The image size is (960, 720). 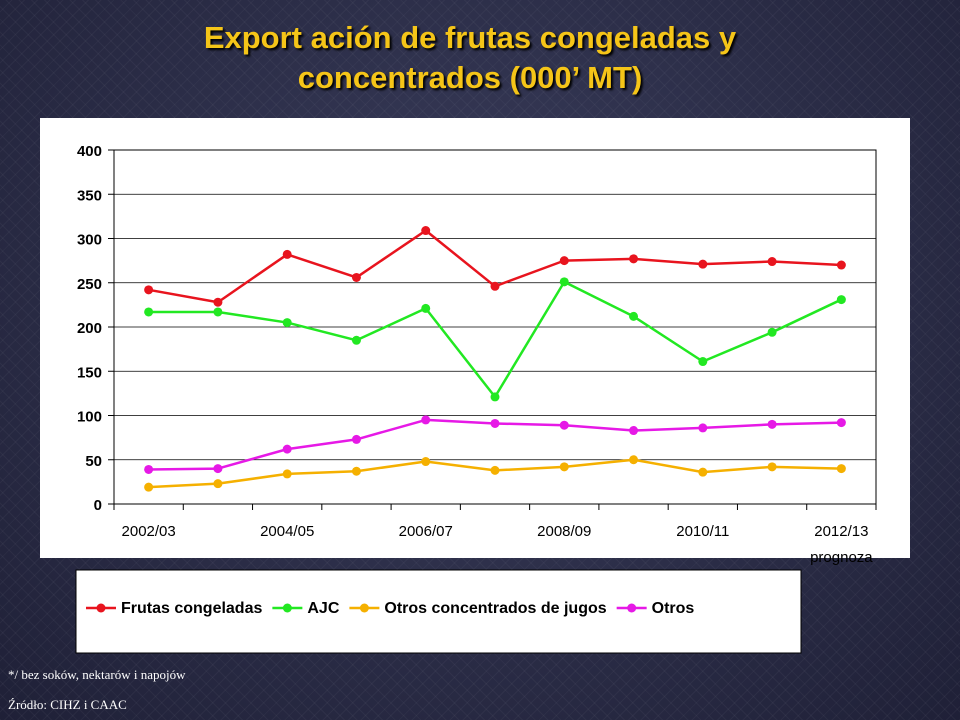 I want to click on x-tick-label: 2012/13, so click(x=841, y=531).